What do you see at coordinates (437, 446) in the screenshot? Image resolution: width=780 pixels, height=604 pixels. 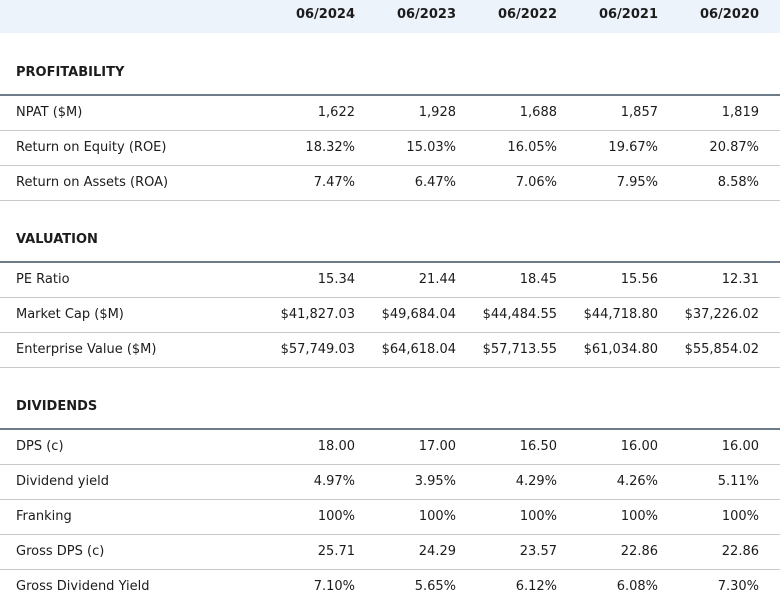 I see `cell-value: 17.00` at bounding box center [437, 446].